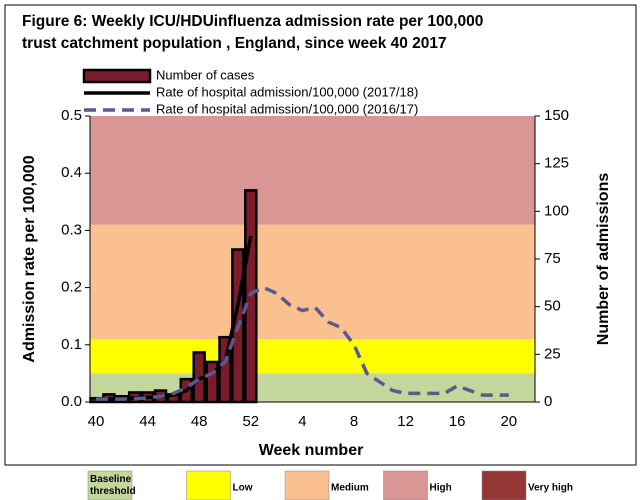 The height and width of the screenshot is (500, 641). I want to click on y2-tick-label: 50, so click(552, 306).